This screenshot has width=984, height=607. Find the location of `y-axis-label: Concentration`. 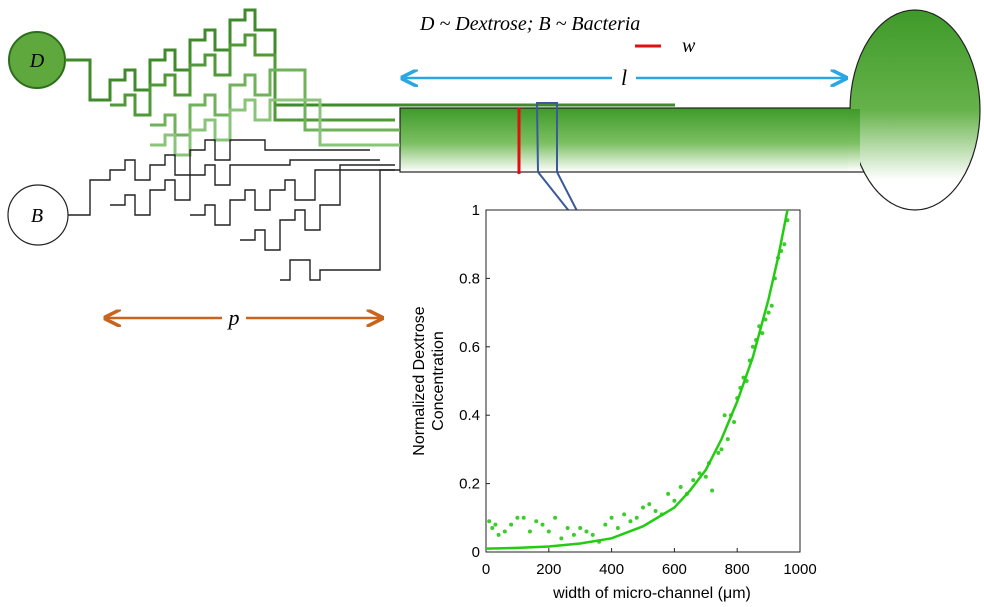

y-axis-label: Concentration is located at coordinates (438, 381).